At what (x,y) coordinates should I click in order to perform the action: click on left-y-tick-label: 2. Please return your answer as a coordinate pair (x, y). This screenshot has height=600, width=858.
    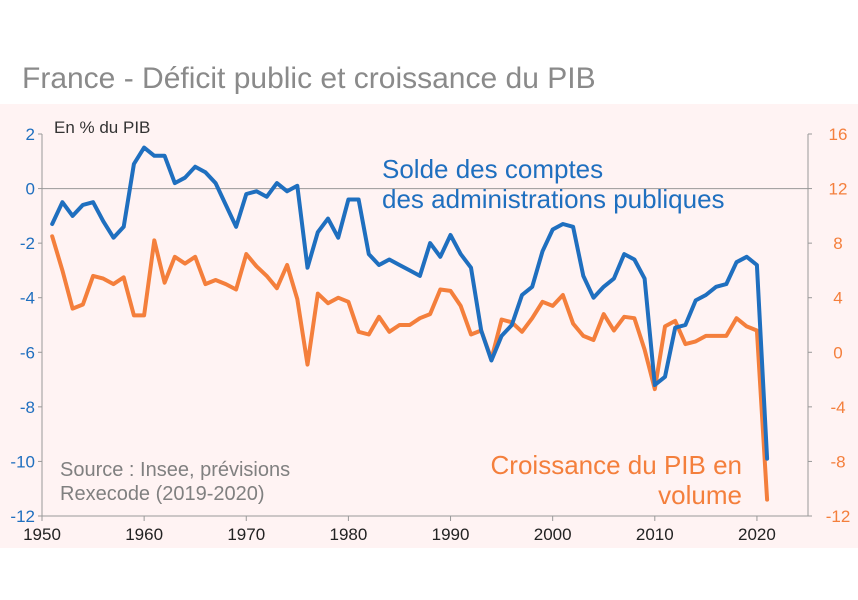
    Looking at the image, I should click on (30, 134).